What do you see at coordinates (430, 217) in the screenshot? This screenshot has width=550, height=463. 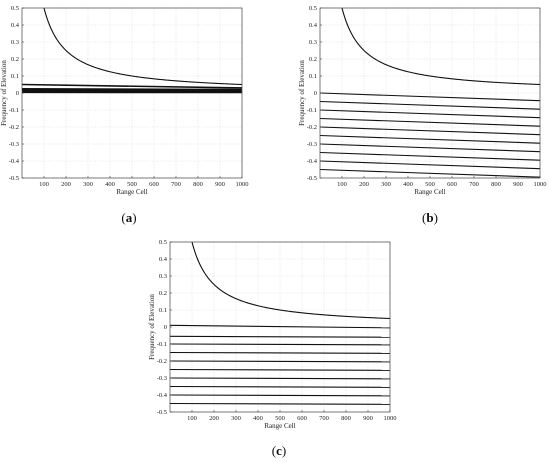 I see `panel-label-b: (b)` at bounding box center [430, 217].